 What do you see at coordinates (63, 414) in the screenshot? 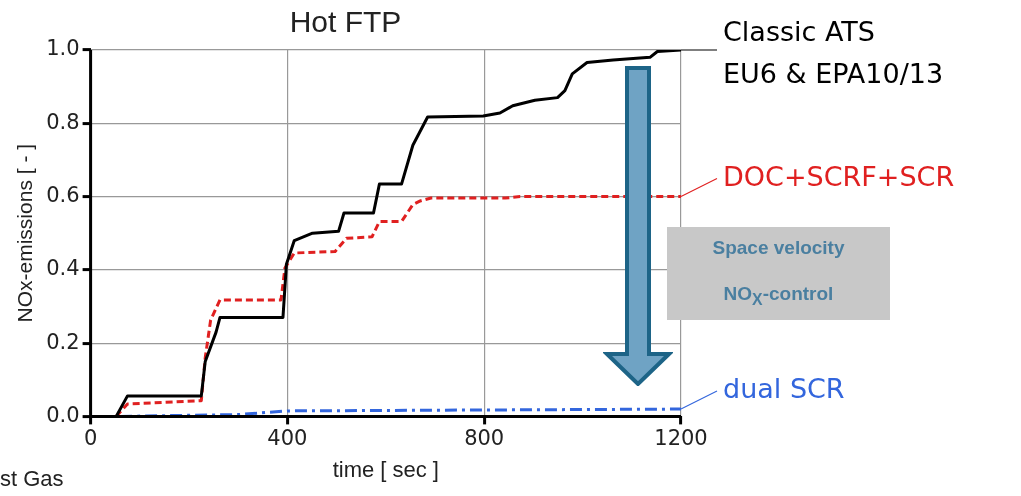
I see `y-tick-label: 0.0` at bounding box center [63, 414].